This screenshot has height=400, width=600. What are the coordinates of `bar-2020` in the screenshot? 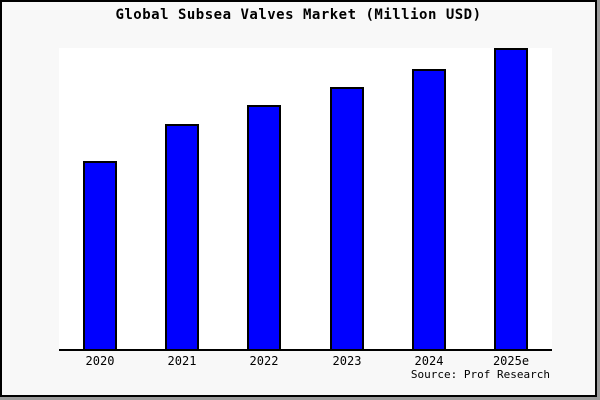 It's located at (100, 255).